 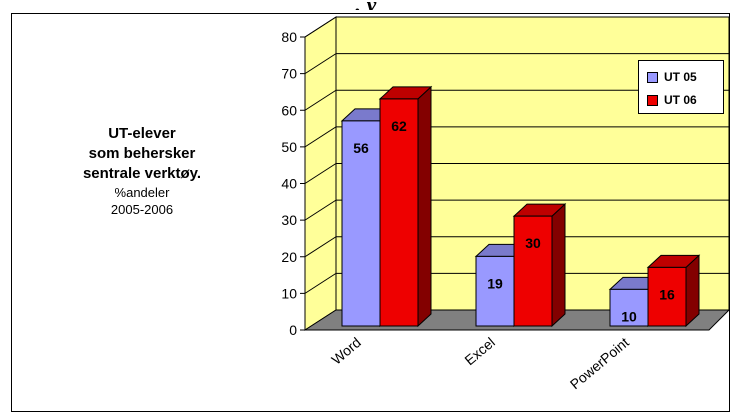 What do you see at coordinates (289, 257) in the screenshot?
I see `y-tick-label: 20` at bounding box center [289, 257].